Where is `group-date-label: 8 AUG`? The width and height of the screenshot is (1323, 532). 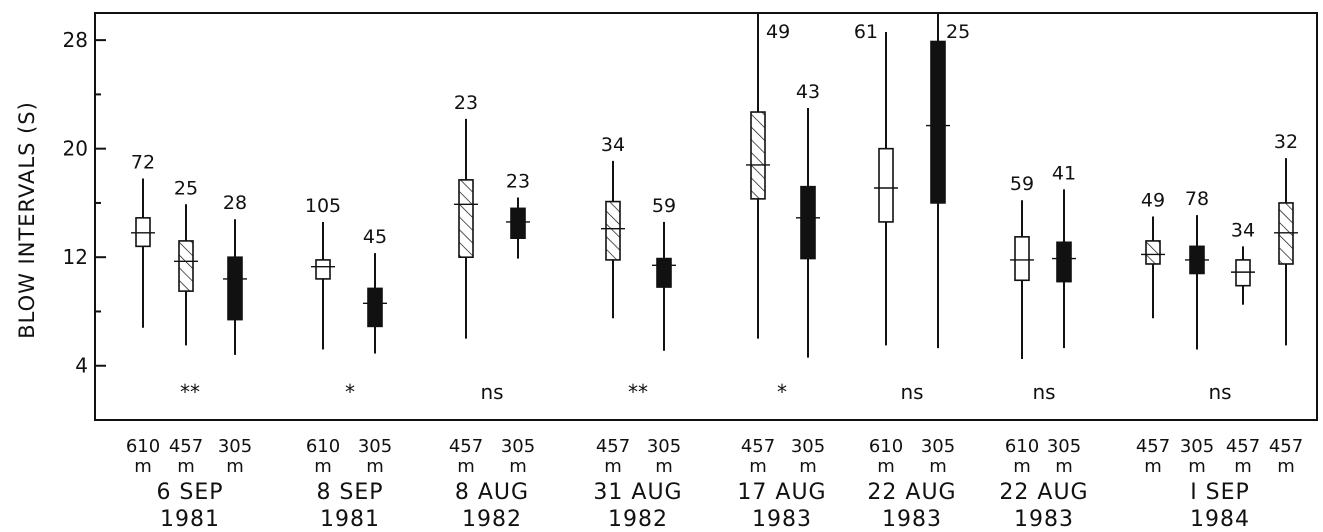 group-date-label: 8 AUG is located at coordinates (492, 492).